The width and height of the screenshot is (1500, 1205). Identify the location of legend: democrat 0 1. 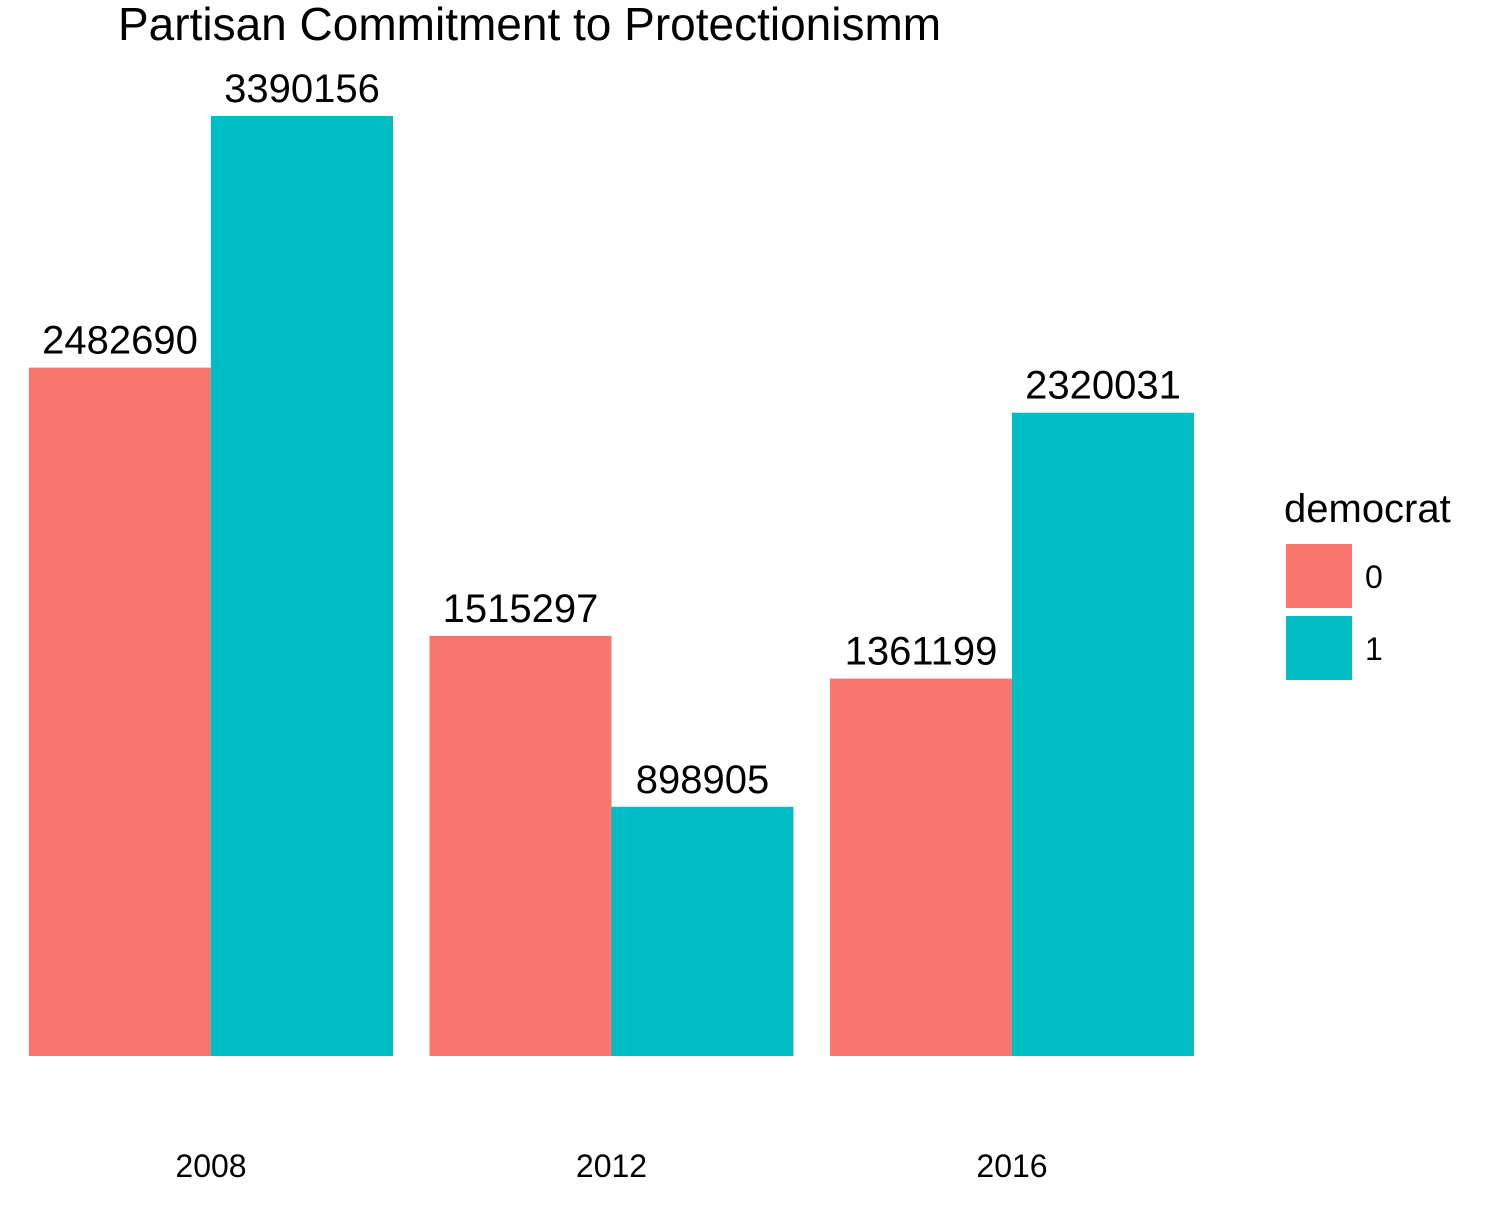
(1367, 583).